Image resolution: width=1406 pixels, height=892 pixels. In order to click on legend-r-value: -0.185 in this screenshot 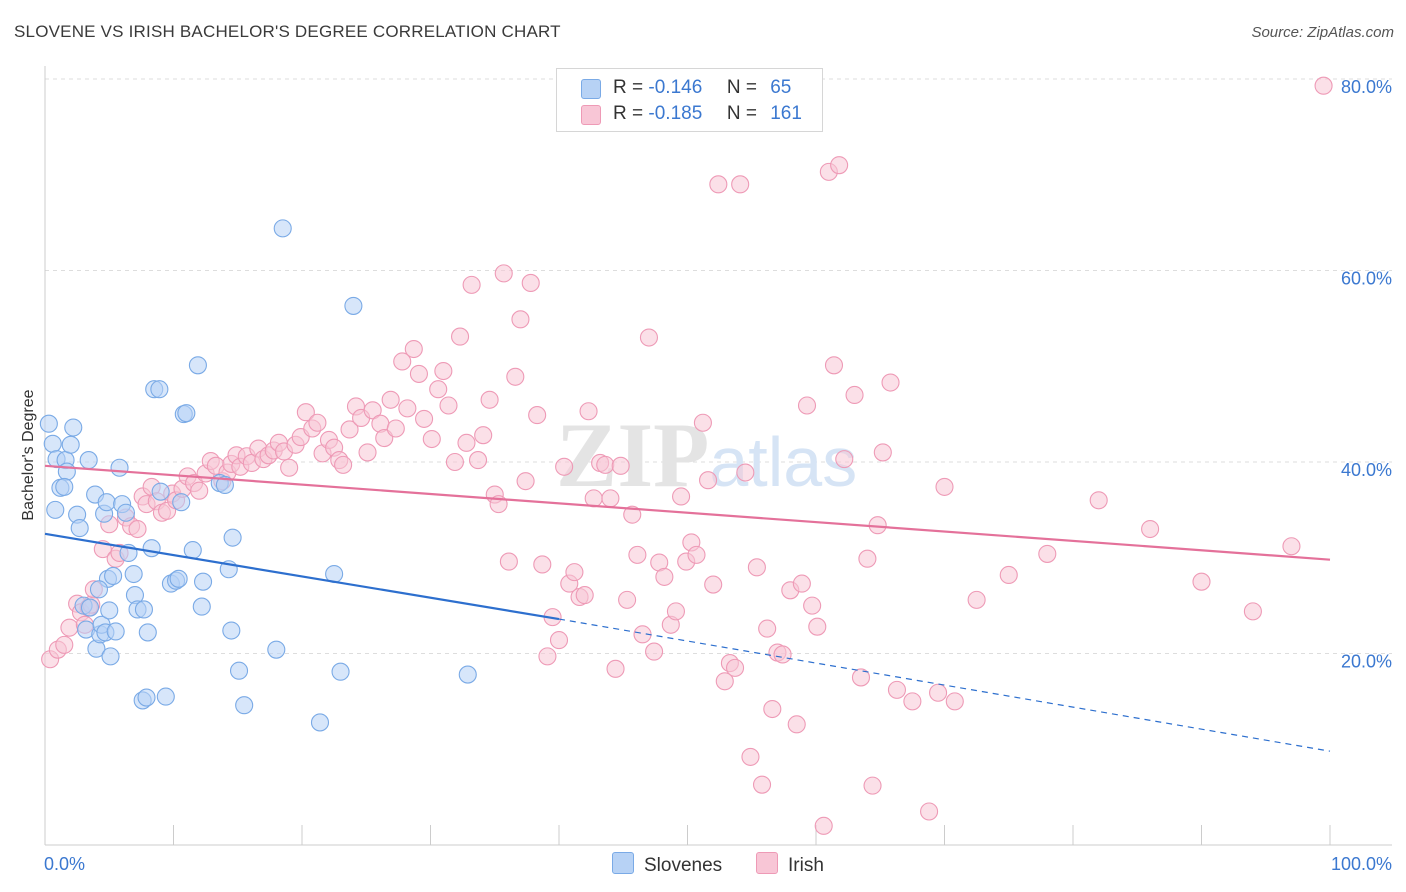, I will do `click(675, 113)`.